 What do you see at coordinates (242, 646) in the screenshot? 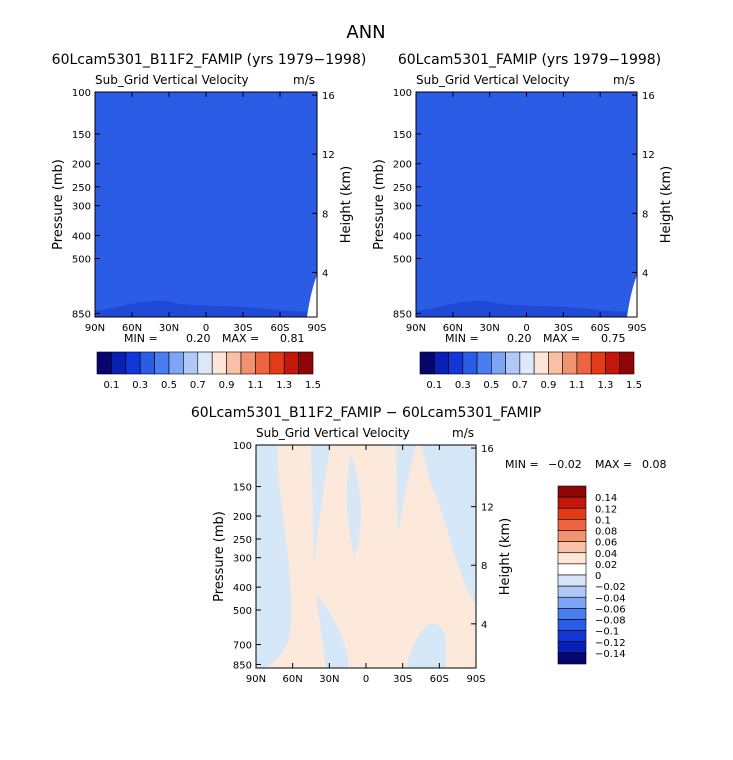
I see `y-tick-label: 700` at bounding box center [242, 646].